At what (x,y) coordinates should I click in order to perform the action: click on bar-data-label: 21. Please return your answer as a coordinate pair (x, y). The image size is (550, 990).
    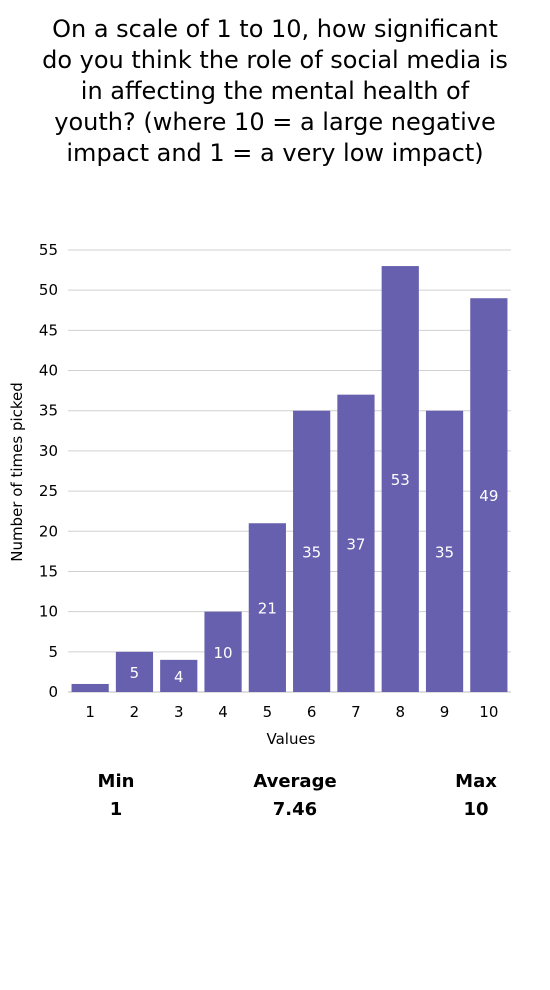
    Looking at the image, I should click on (267, 609).